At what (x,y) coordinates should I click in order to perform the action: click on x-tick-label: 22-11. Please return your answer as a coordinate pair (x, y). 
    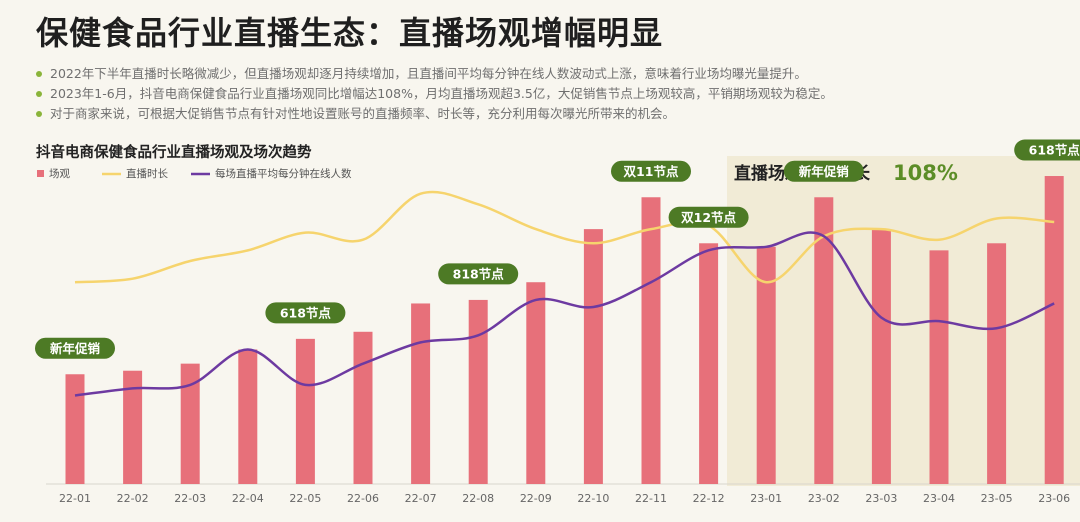
    Looking at the image, I should click on (651, 498).